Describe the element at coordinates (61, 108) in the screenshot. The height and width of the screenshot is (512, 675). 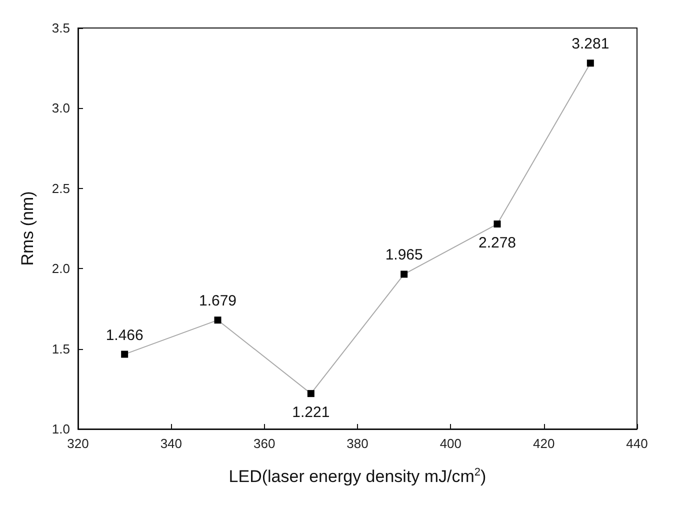
I see `y-tick-label: 3.0` at that location.